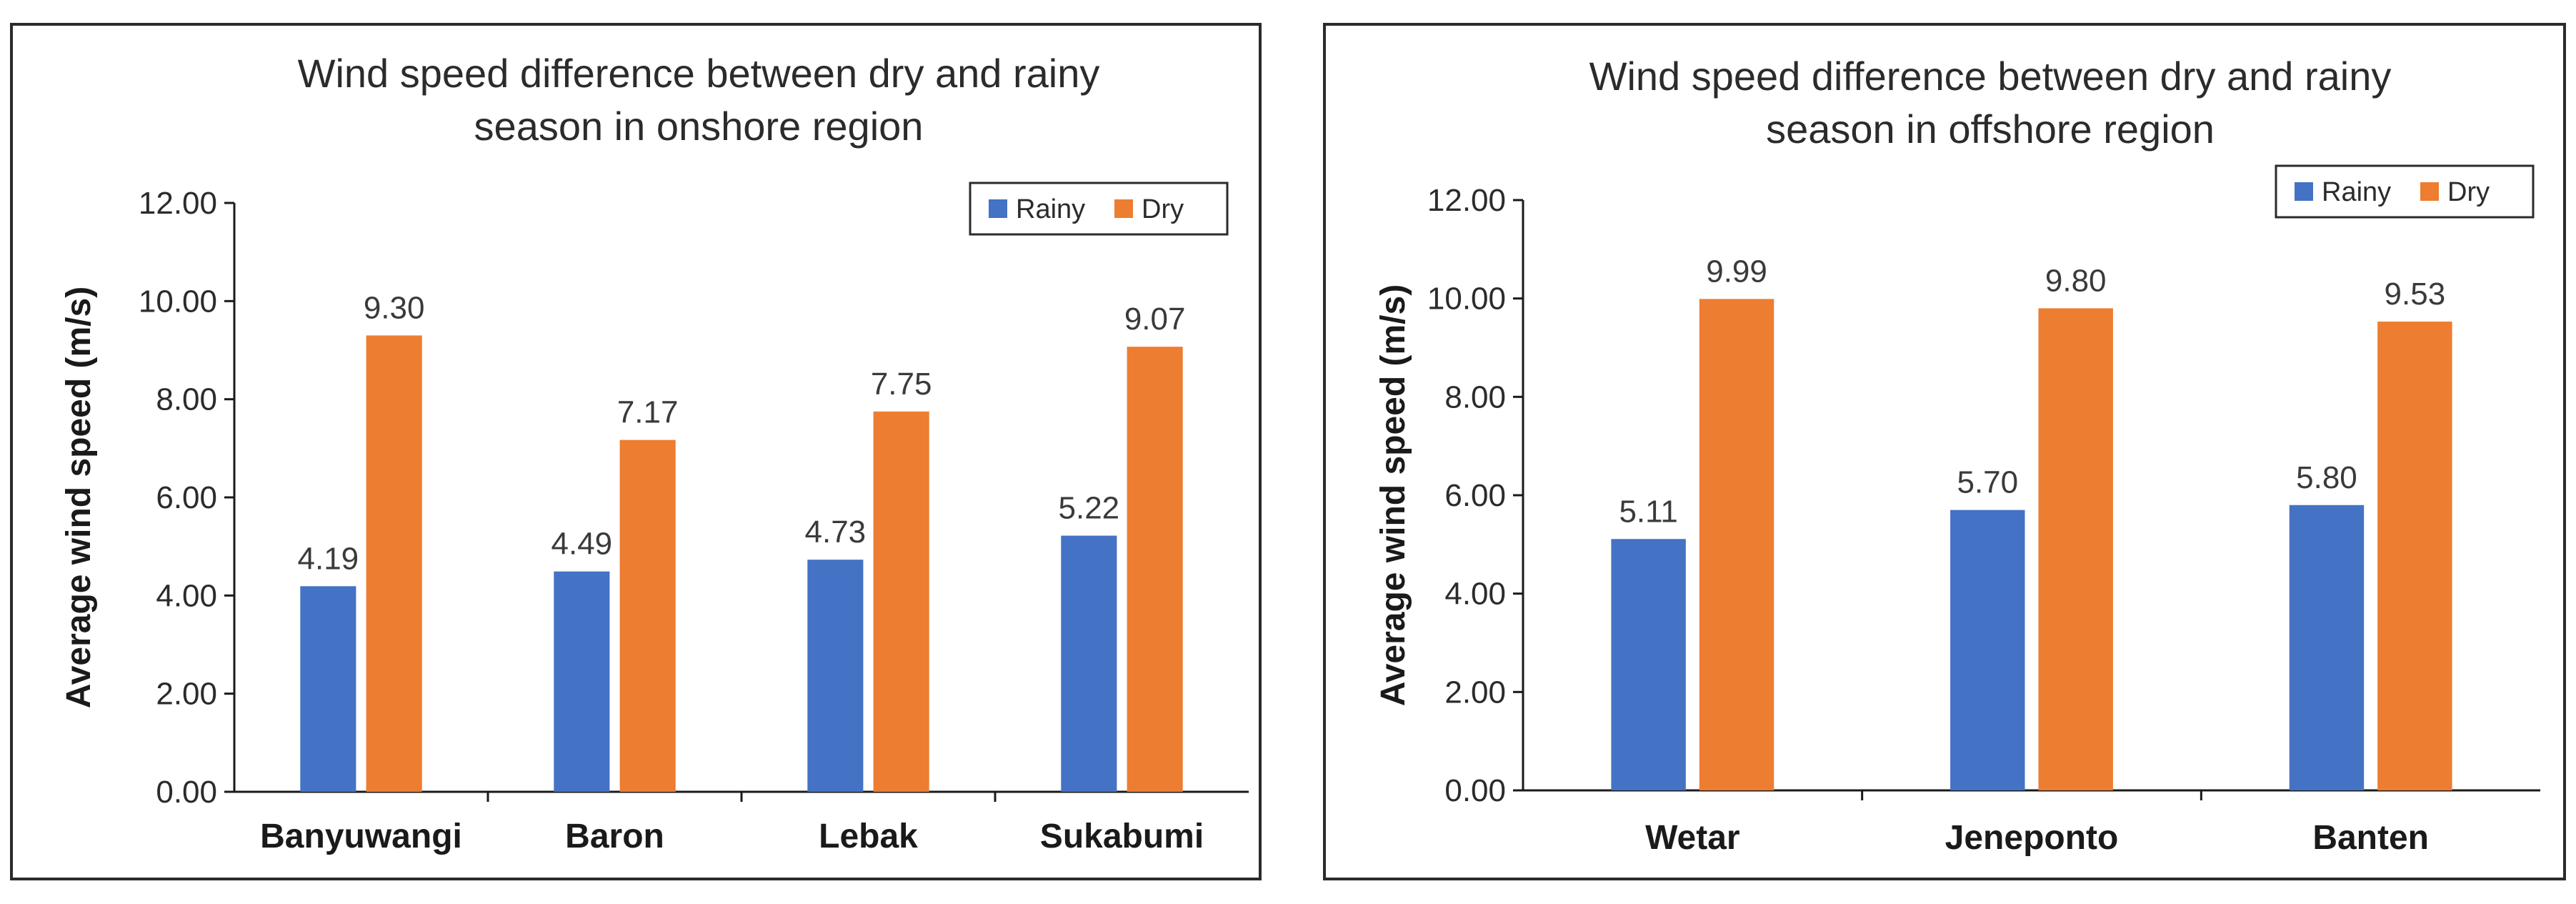 This screenshot has width=2576, height=904. What do you see at coordinates (1987, 482) in the screenshot?
I see `data-label: 5.70` at bounding box center [1987, 482].